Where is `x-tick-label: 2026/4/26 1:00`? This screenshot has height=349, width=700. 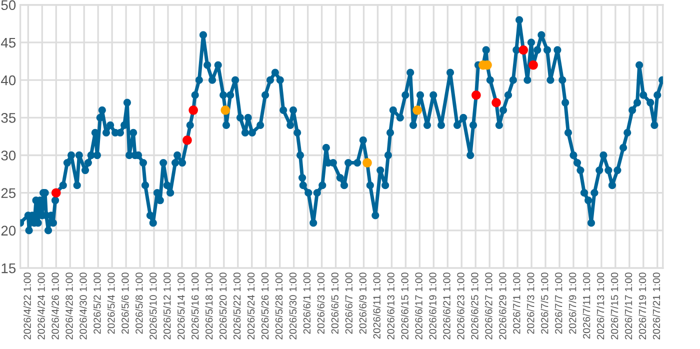
x-tick-label: 2026/4/26 1:00 is located at coordinates (55, 306).